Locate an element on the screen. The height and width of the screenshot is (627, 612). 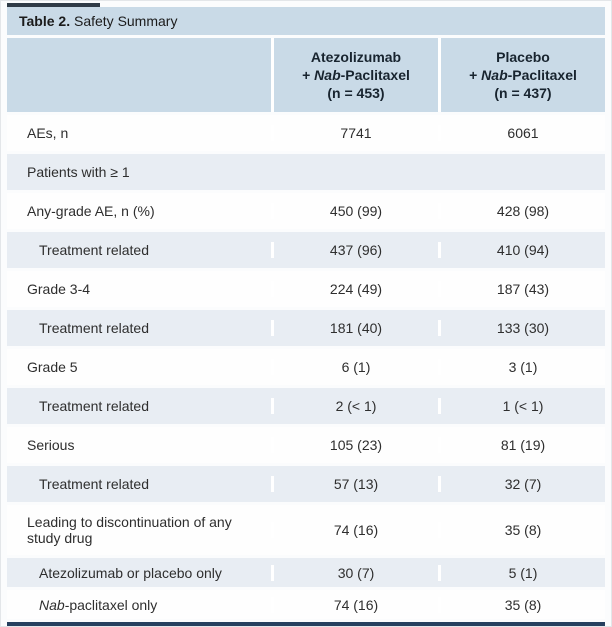
value-atezolizumab: 181 (40) is located at coordinates (354, 328).